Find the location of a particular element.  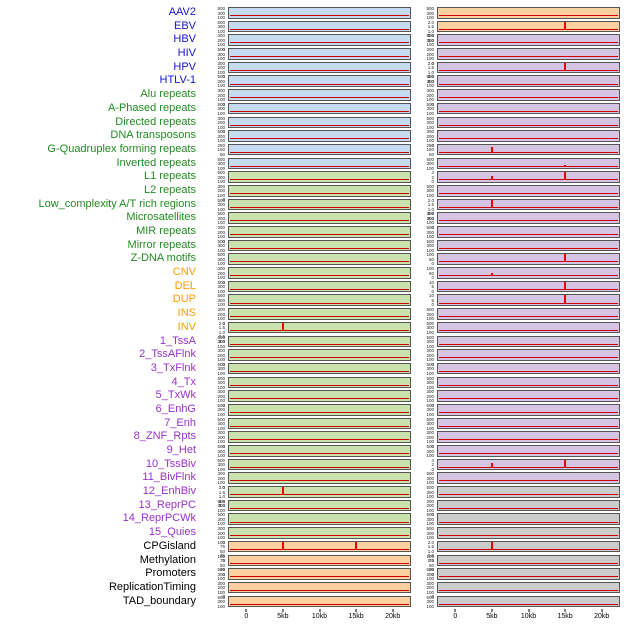

x-axis-tick-label: 5kb is located at coordinates (283, 617).